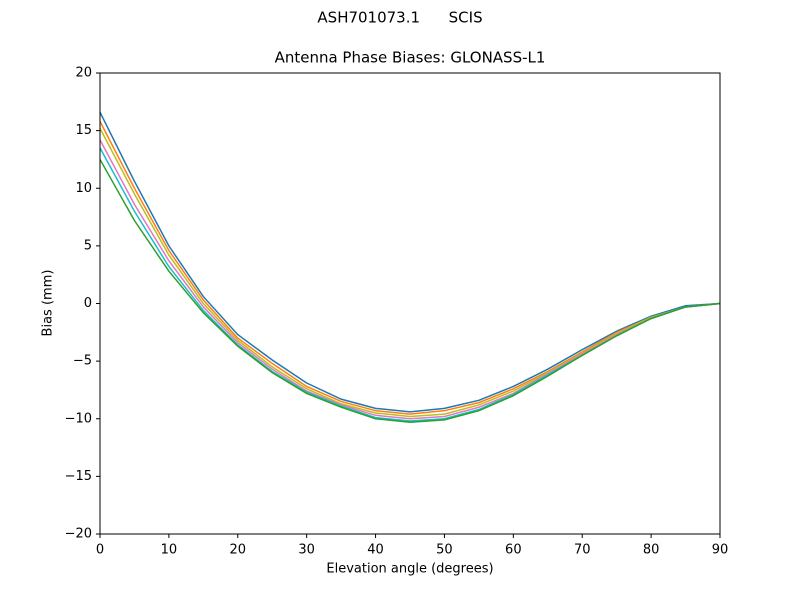 This screenshot has width=800, height=600. I want to click on y-tick-label: −15, so click(78, 476).